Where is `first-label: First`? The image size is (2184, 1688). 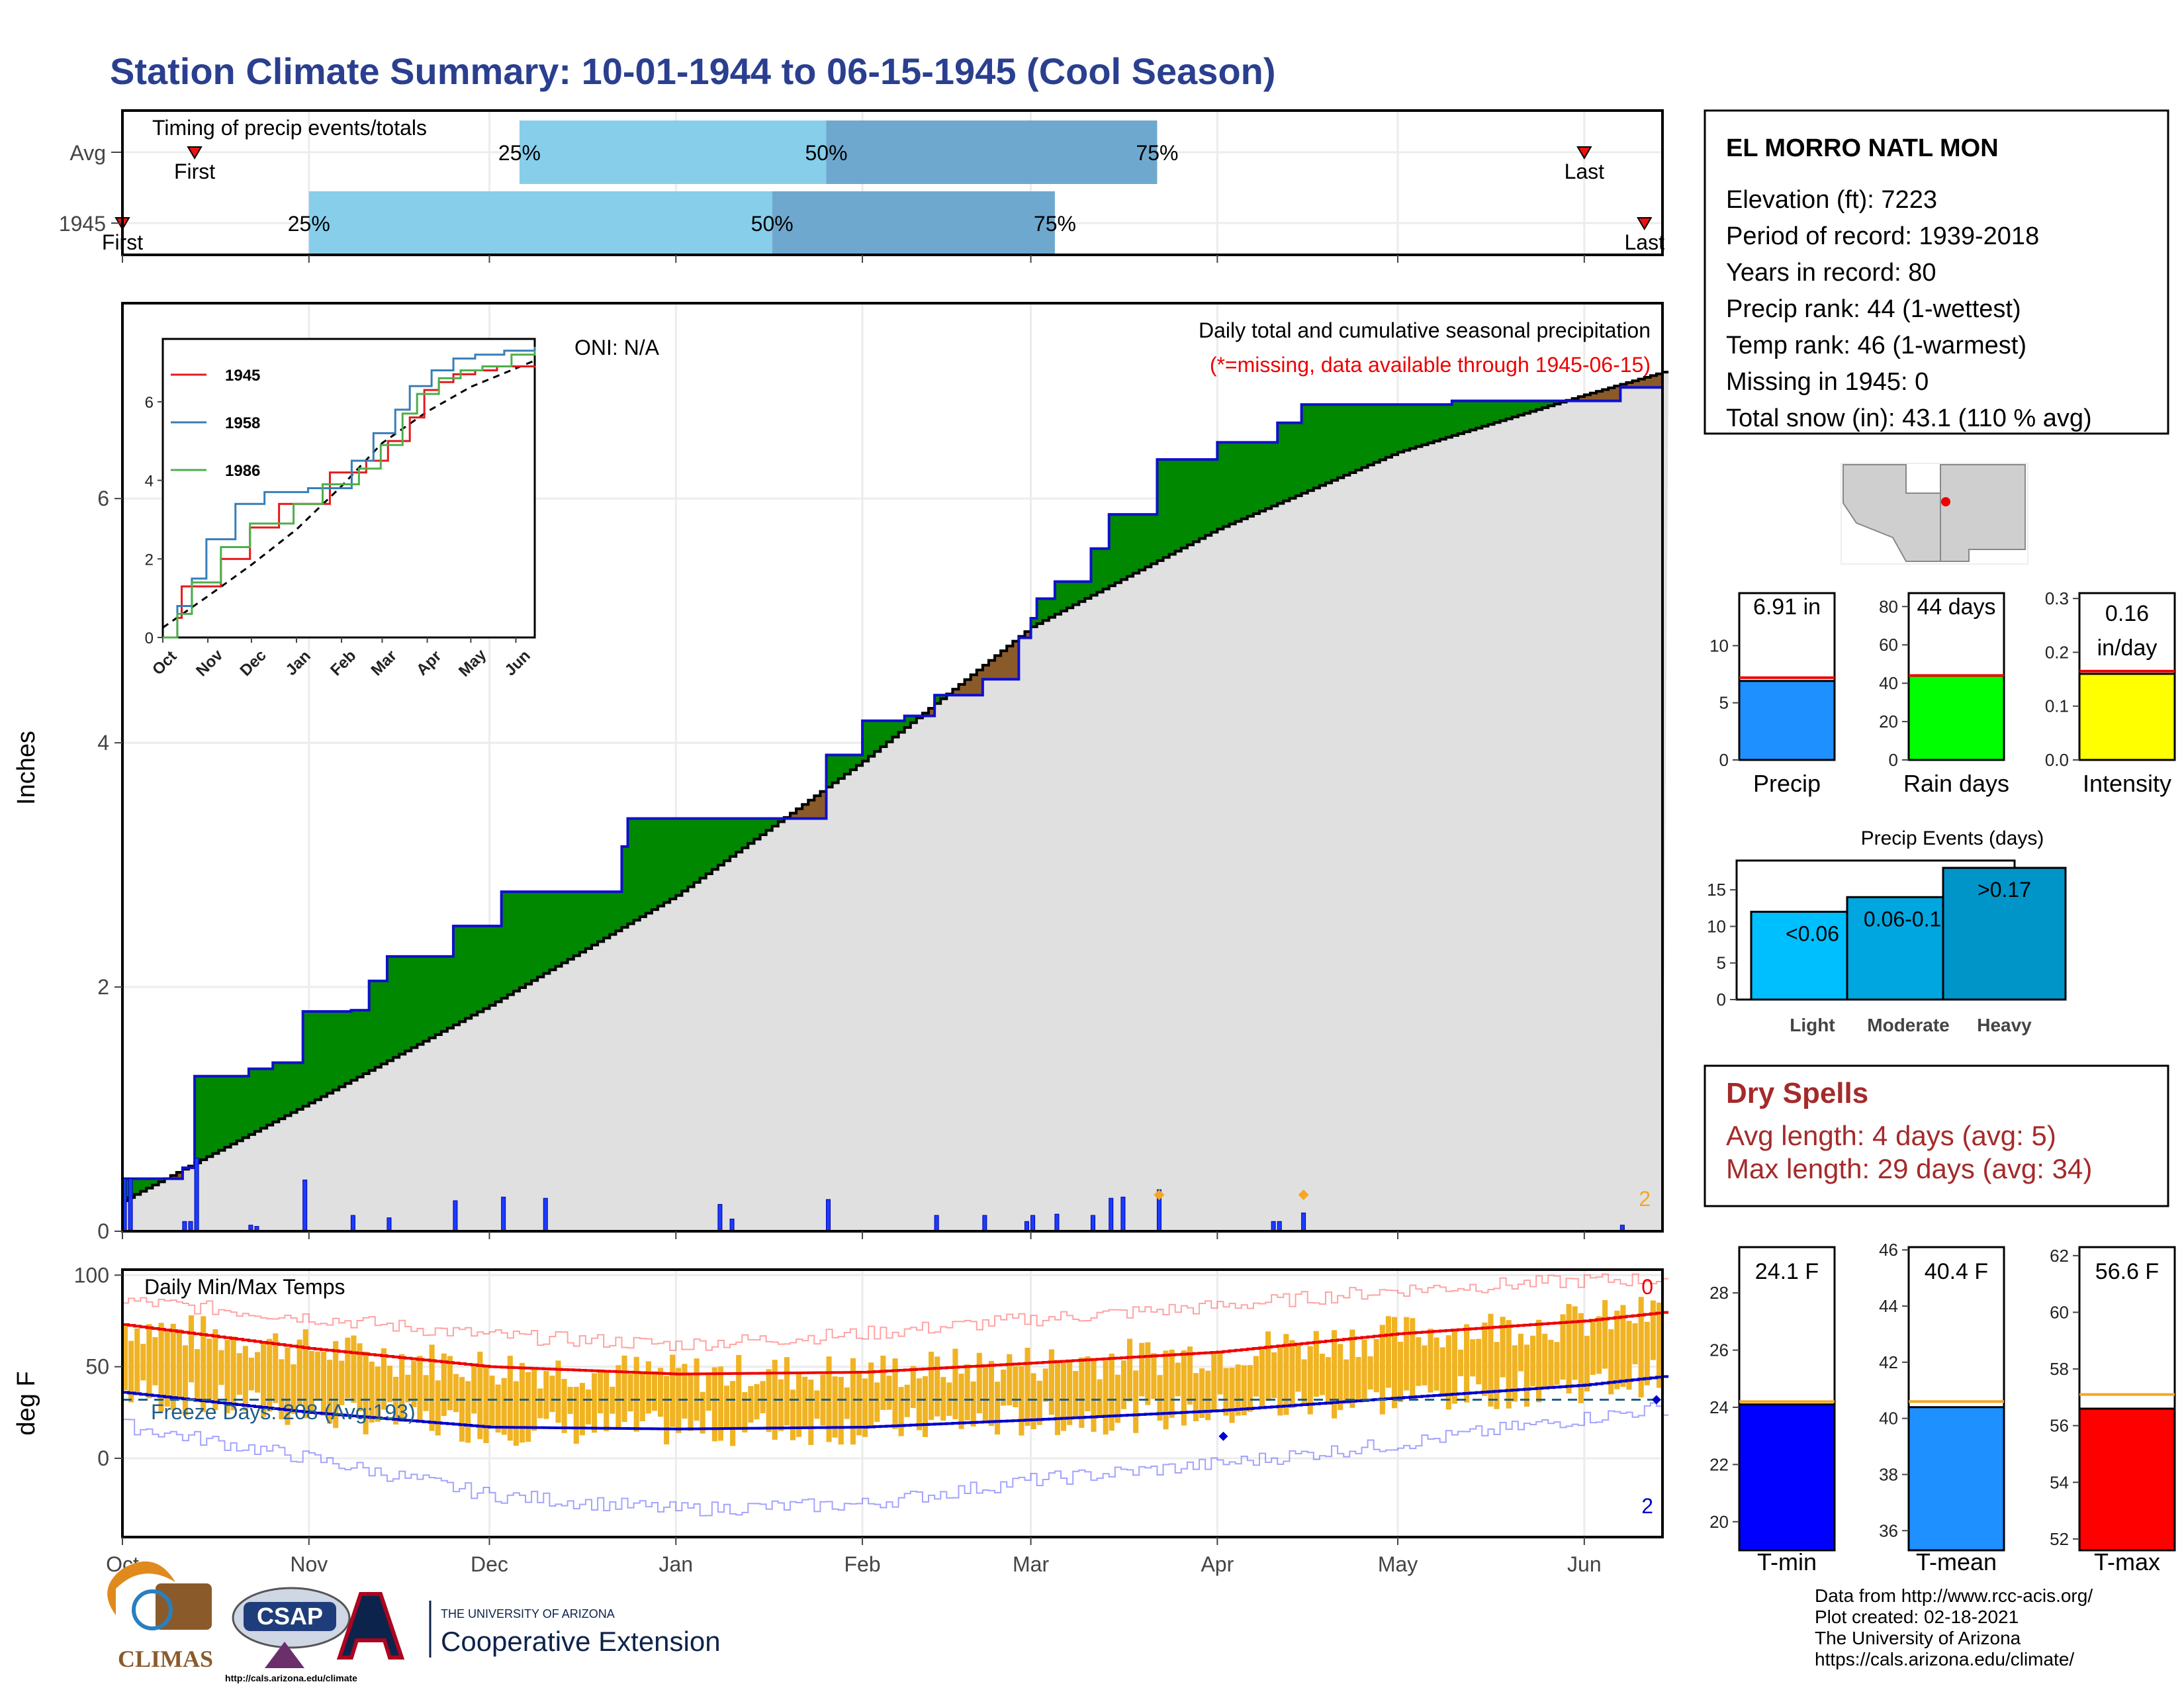
first-label: First is located at coordinates (194, 171).